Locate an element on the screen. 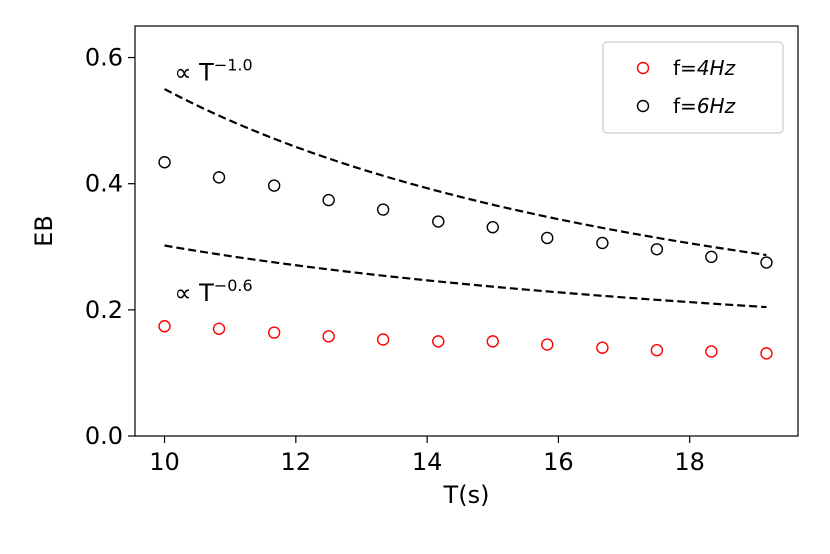 This screenshot has height=554, width=830. reference-line-label-0: ∝ T−1.0 is located at coordinates (213, 70).